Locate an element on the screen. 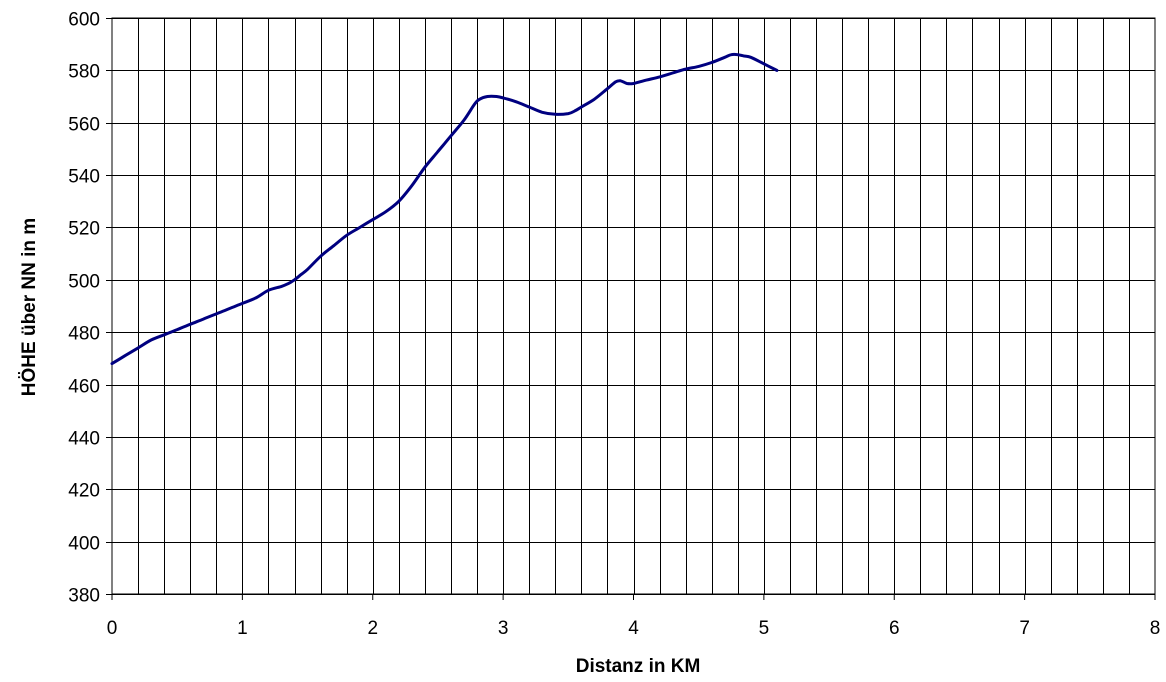 The image size is (1166, 682). x-tick-label: 5 is located at coordinates (764, 628).